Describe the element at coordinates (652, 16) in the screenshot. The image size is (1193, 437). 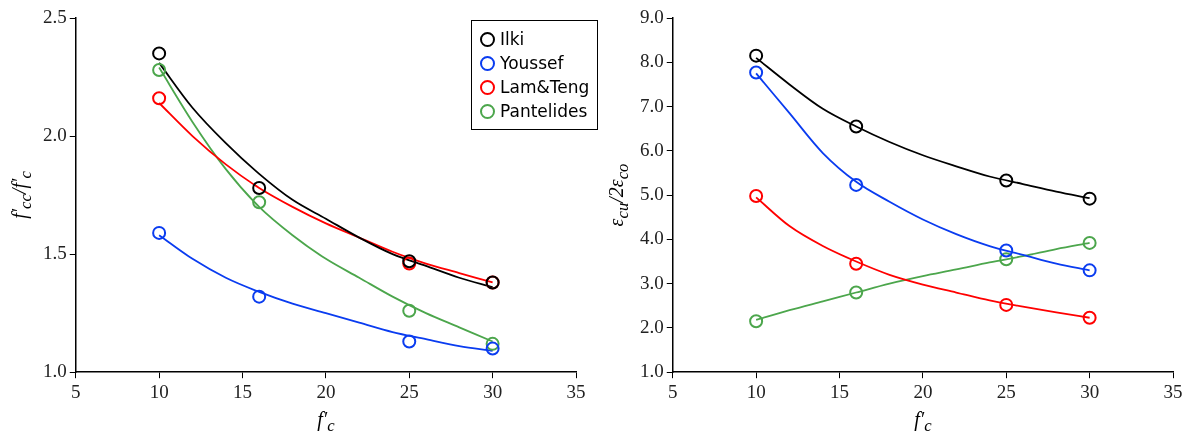
I see `y-tick-label: 9.0` at that location.